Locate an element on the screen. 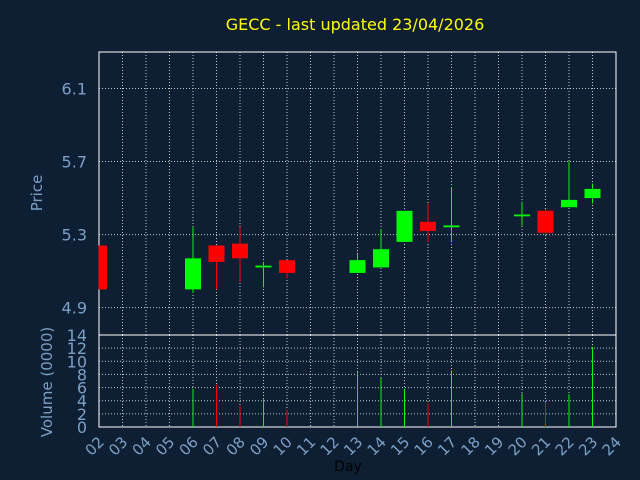  price-tick-label: 4.9 is located at coordinates (74, 308).